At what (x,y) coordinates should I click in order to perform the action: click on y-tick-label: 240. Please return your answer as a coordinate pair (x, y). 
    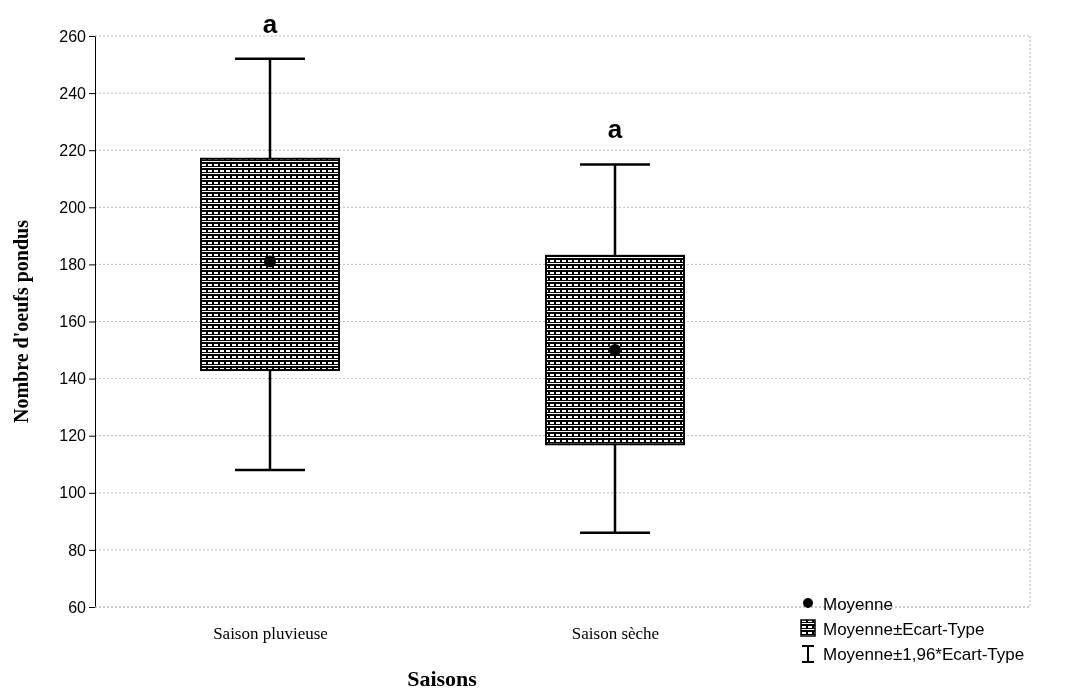
    Looking at the image, I should click on (73, 93).